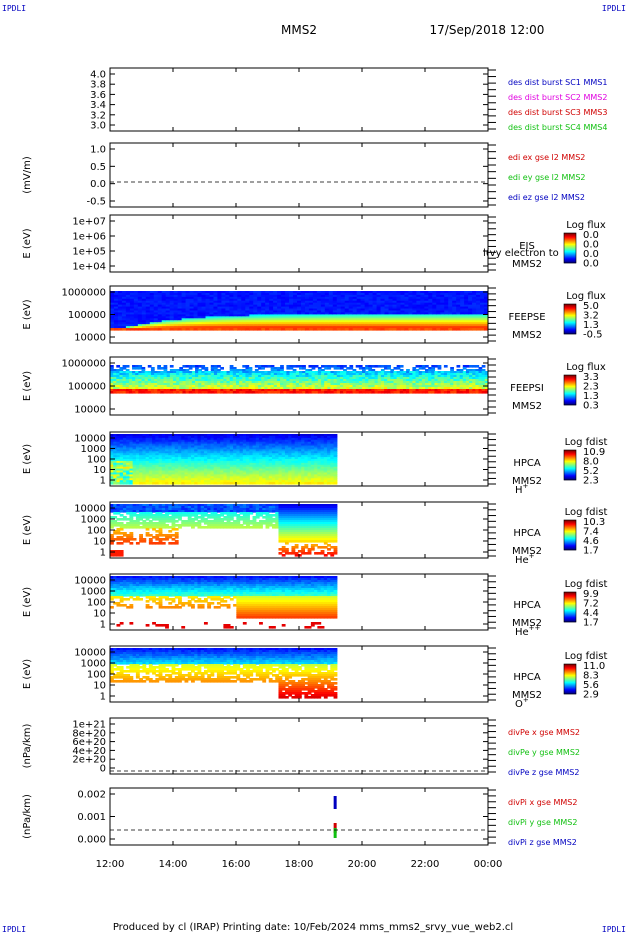 The height and width of the screenshot is (934, 630). I want to click on instrument-label: HPCA, so click(527, 605).